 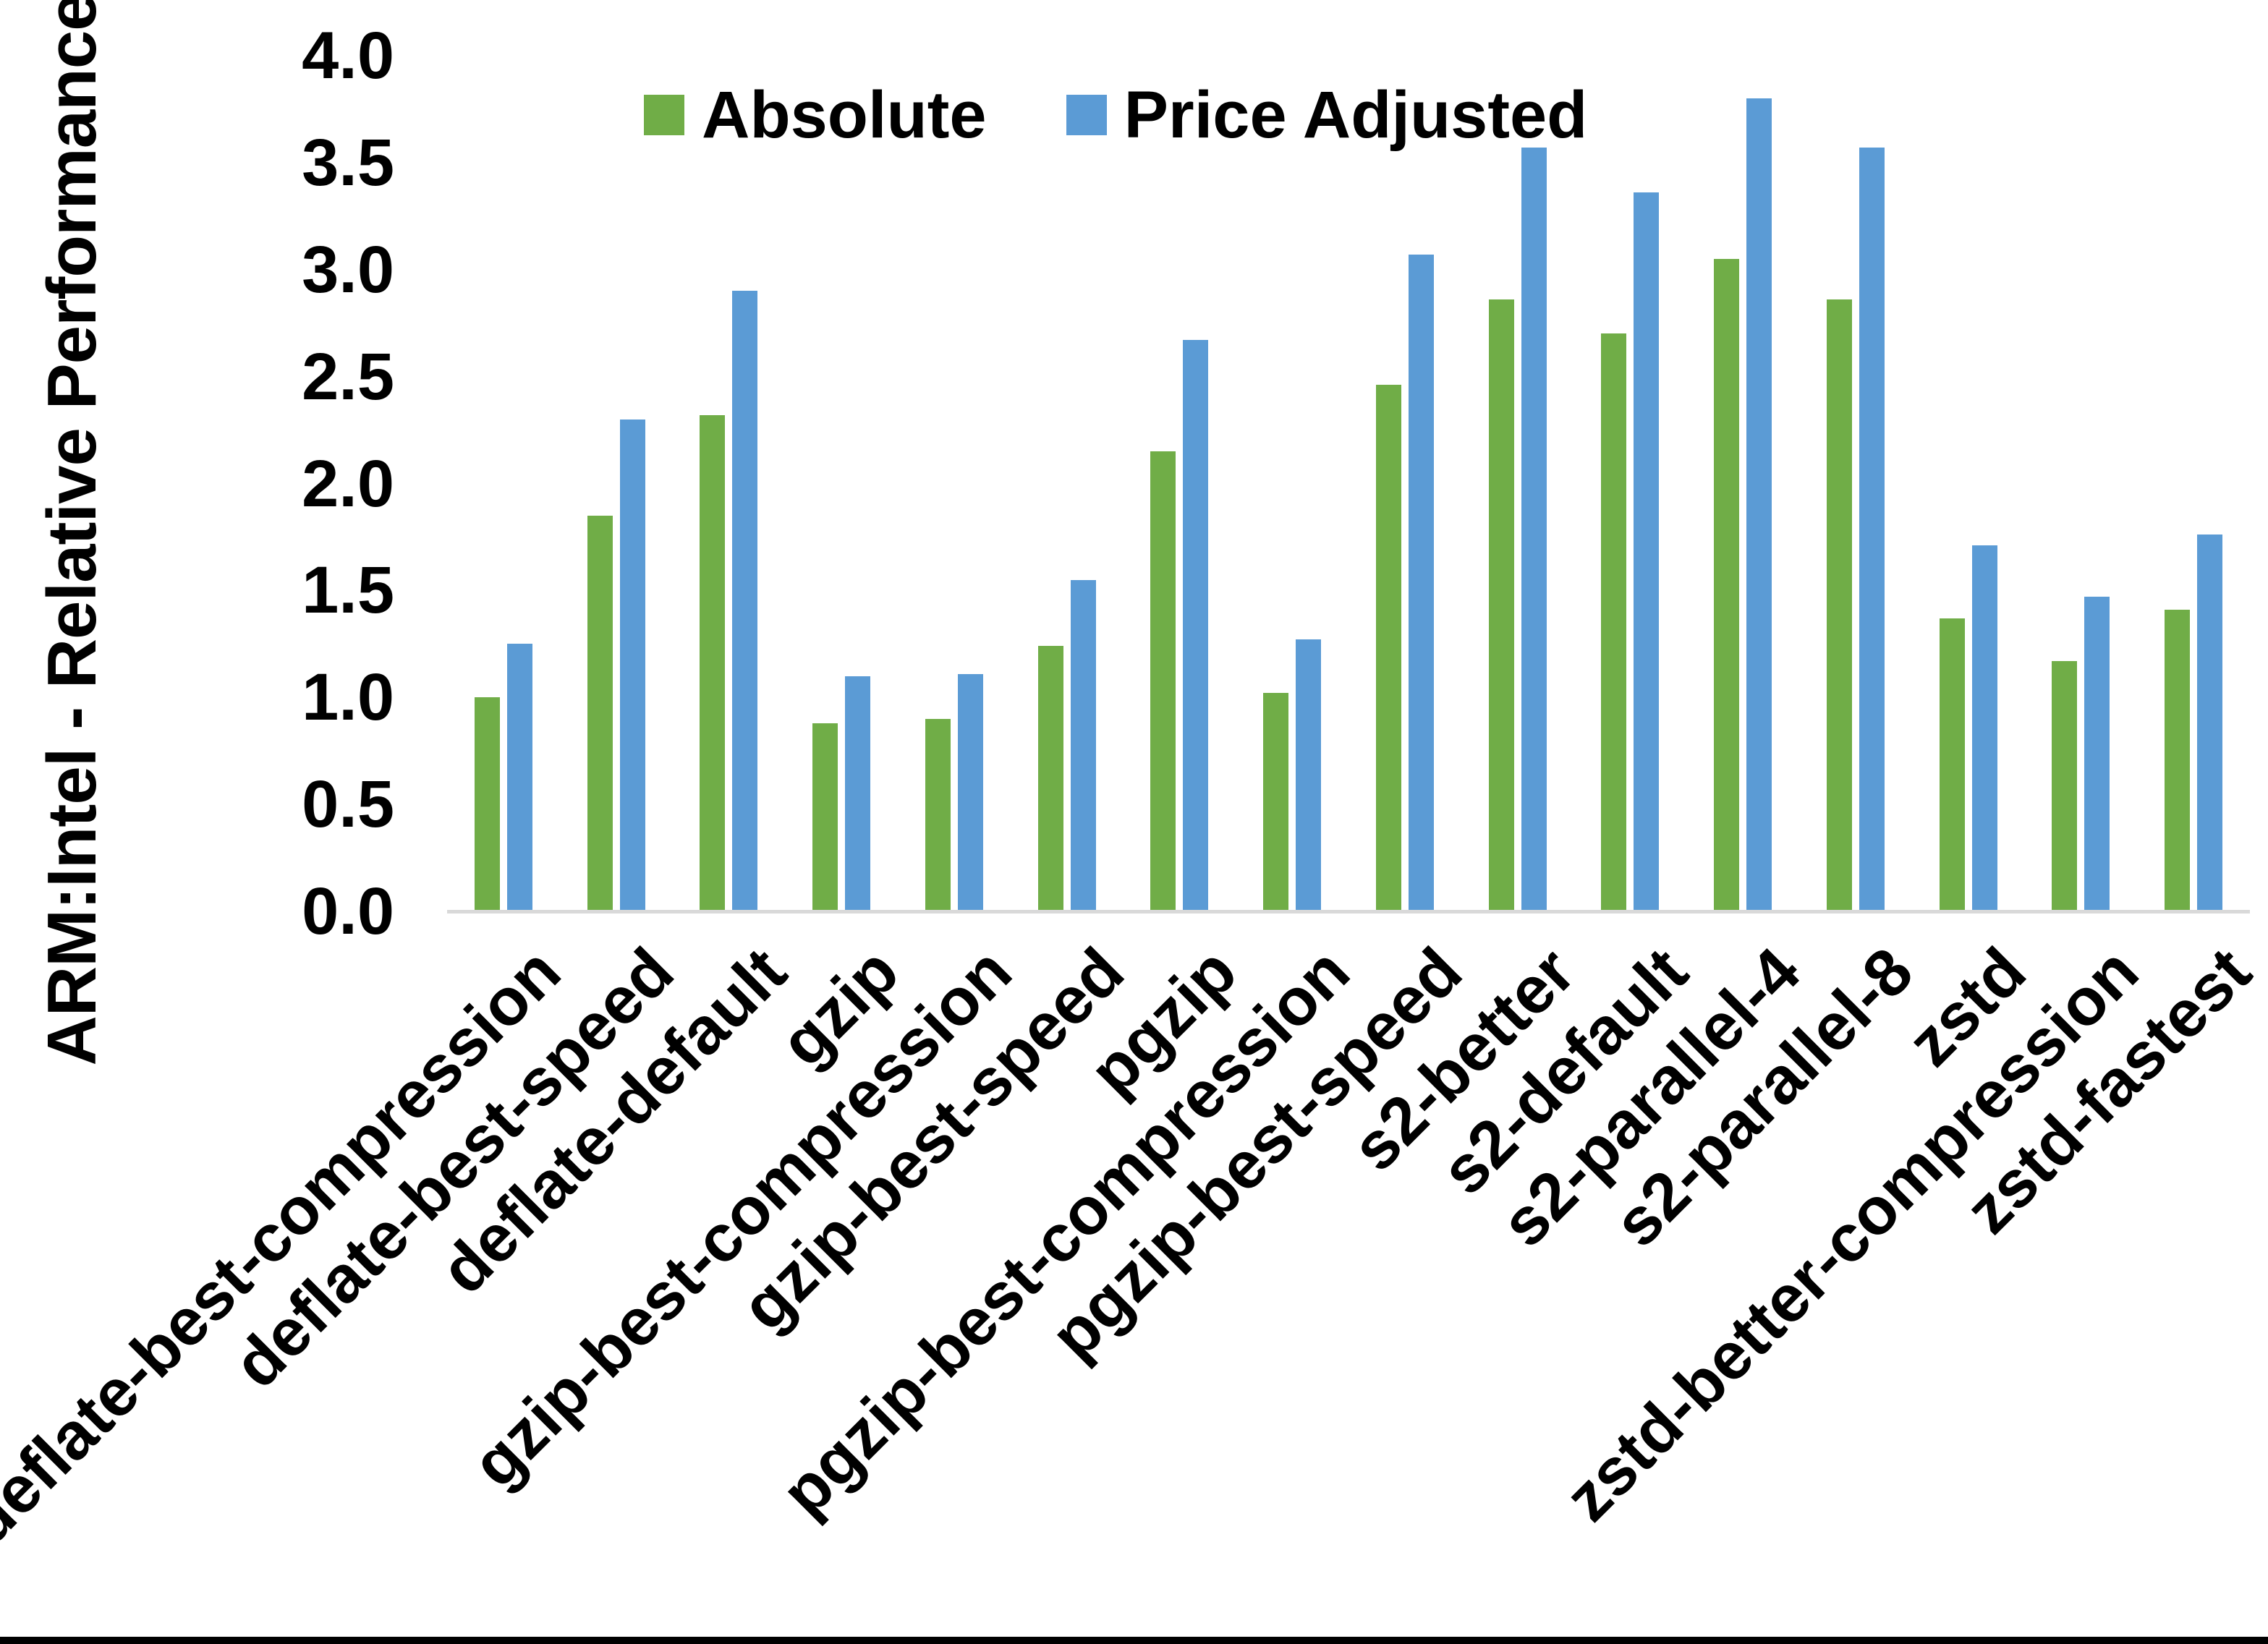 What do you see at coordinates (1308, 775) in the screenshot?
I see `bar-price-adjusted-pgzip-best-compression` at bounding box center [1308, 775].